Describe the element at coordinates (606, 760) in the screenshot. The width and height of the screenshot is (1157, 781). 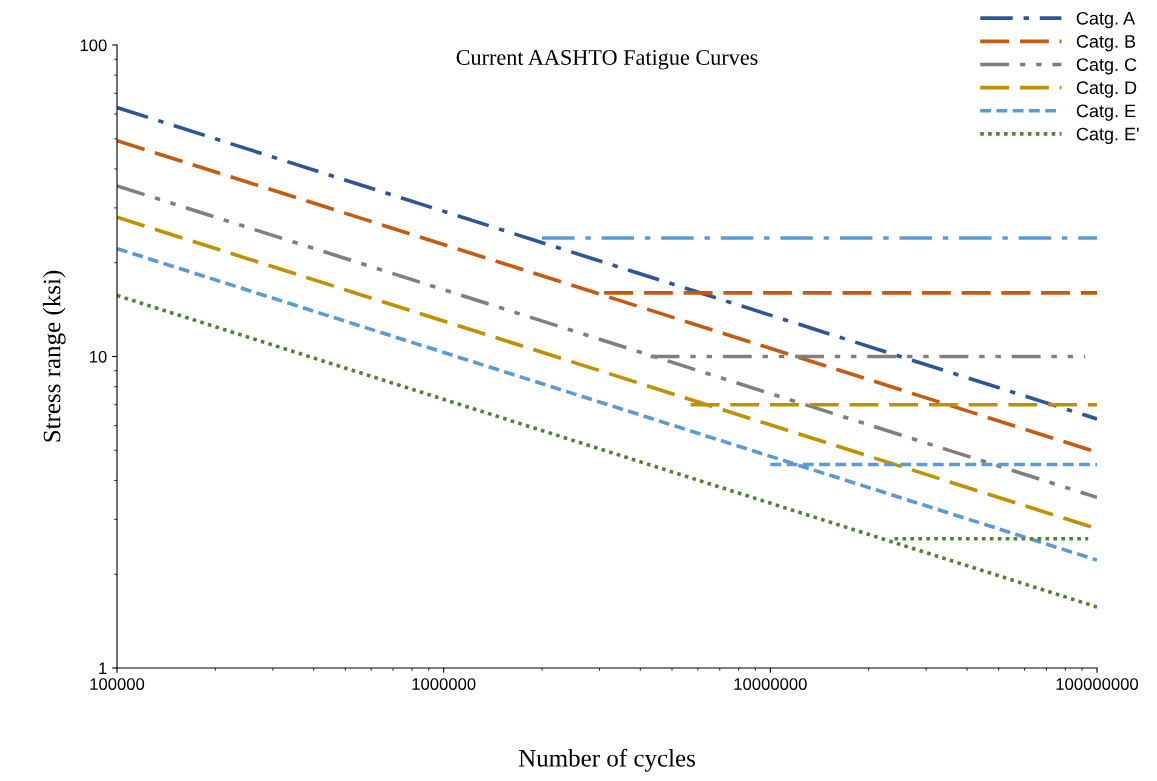
I see `x-axis-title: Number of cycles` at that location.